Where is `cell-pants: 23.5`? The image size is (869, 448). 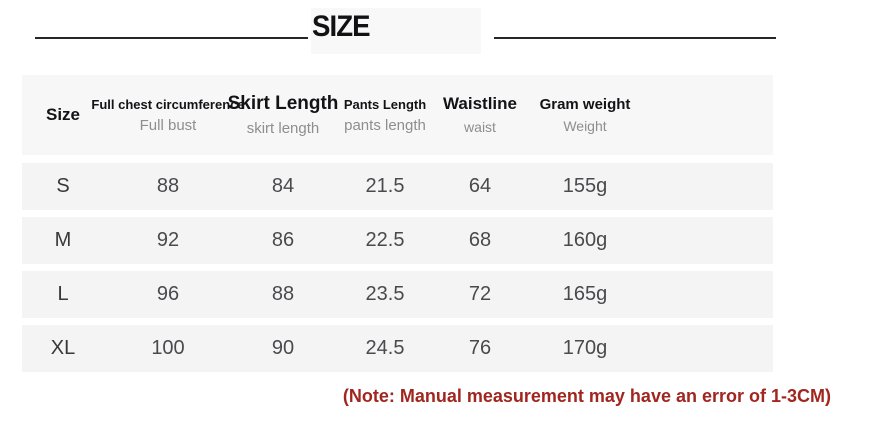 cell-pants: 23.5 is located at coordinates (385, 294).